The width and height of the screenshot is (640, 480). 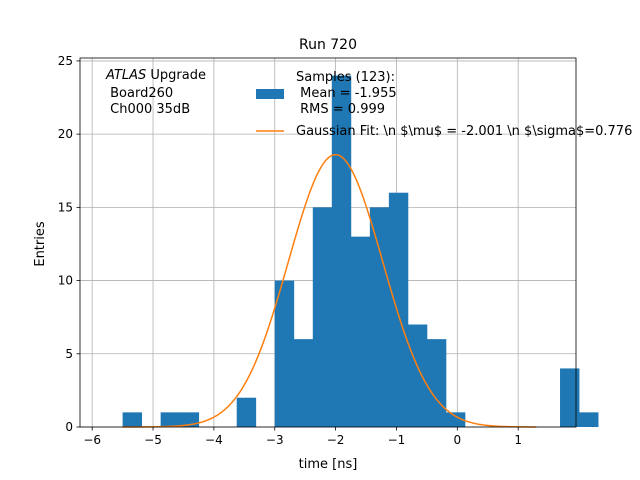 I want to click on y-tick-label: 25, so click(x=65, y=61).